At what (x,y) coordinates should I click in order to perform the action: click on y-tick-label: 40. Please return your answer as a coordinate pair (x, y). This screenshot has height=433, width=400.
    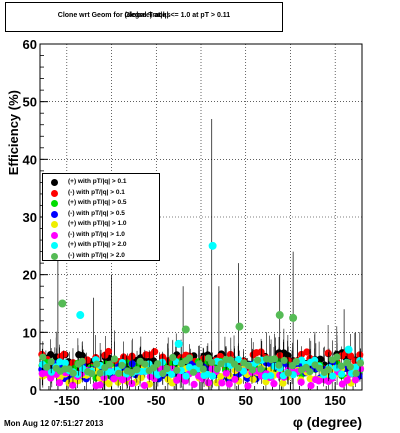
    Looking at the image, I should click on (30, 159).